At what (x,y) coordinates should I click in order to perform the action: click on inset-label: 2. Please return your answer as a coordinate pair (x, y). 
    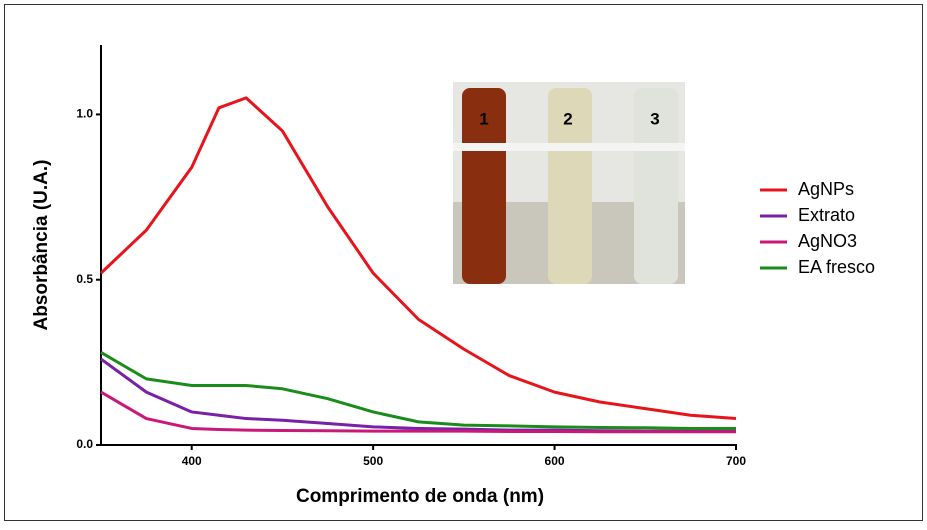
    Looking at the image, I should click on (567, 118).